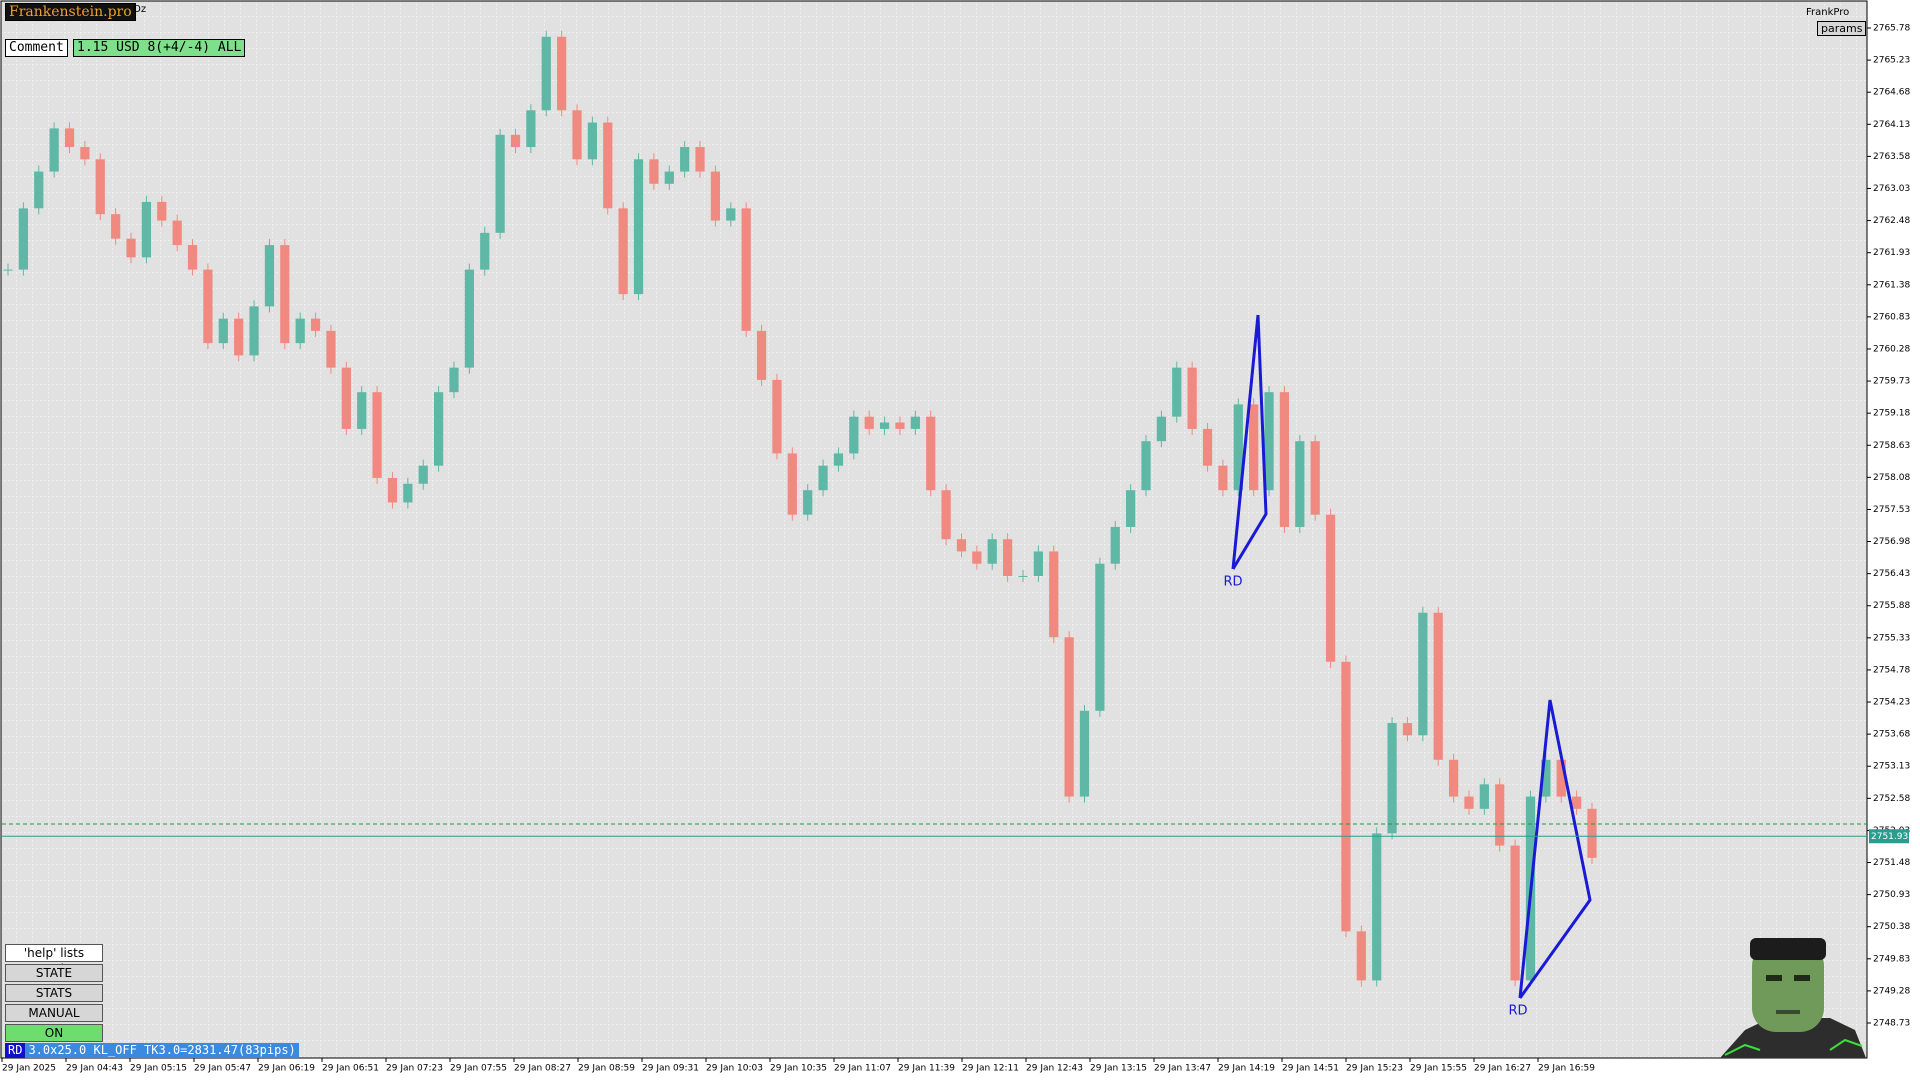  I want to click on time-label: 29 Jan 10:35, so click(798, 1069).